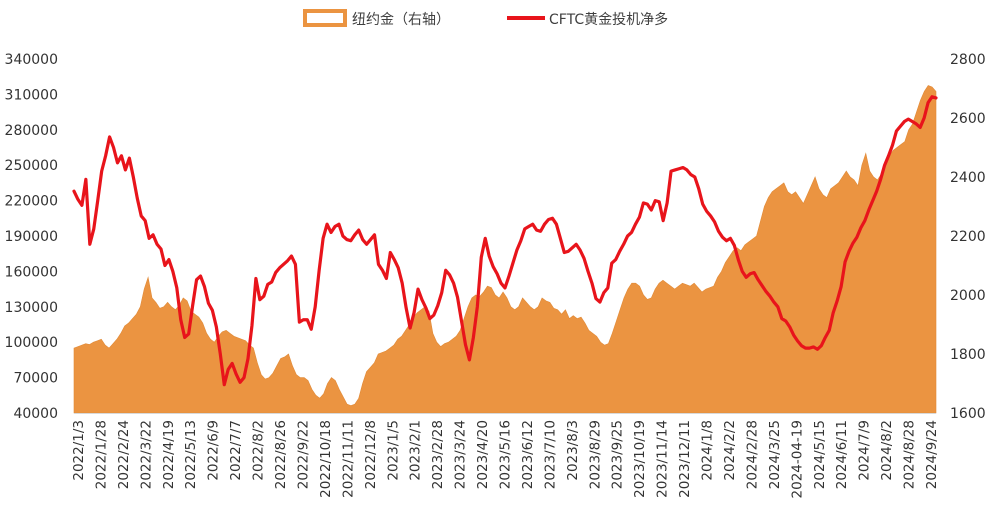 The height and width of the screenshot is (519, 996). I want to click on x-tick-label: 2022/2/24, so click(124, 454).